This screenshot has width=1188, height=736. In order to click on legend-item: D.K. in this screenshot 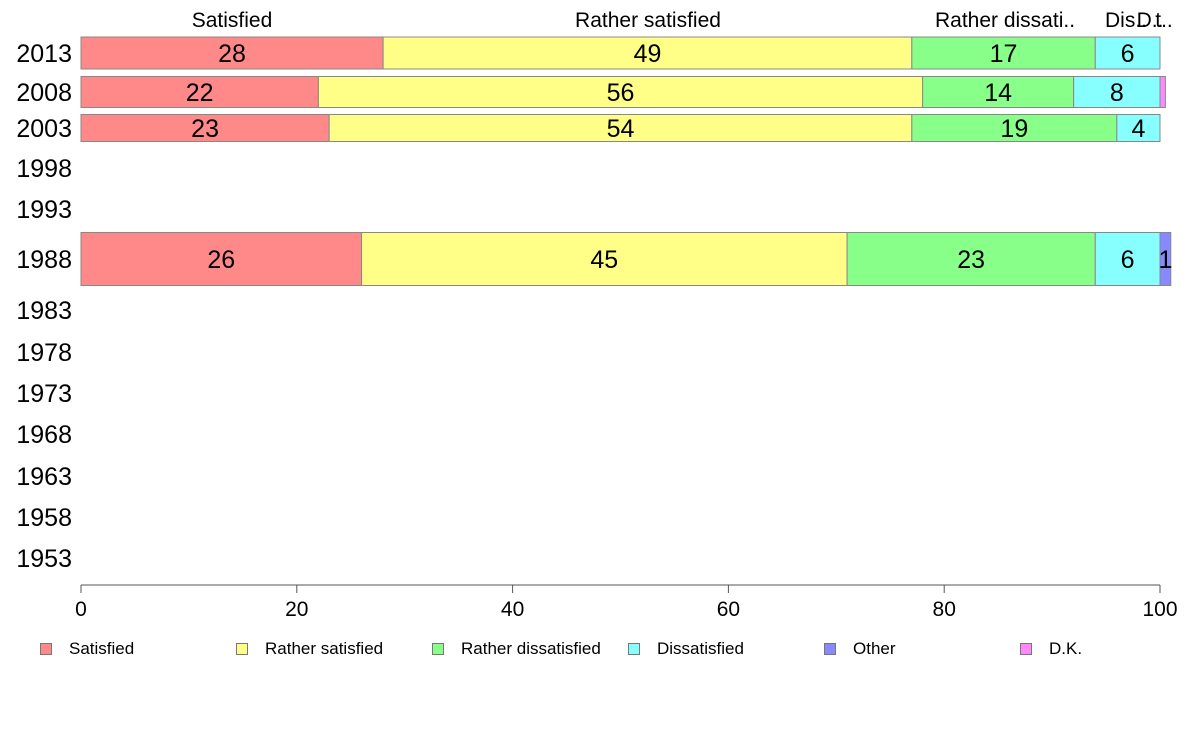, I will do `click(1051, 649)`.